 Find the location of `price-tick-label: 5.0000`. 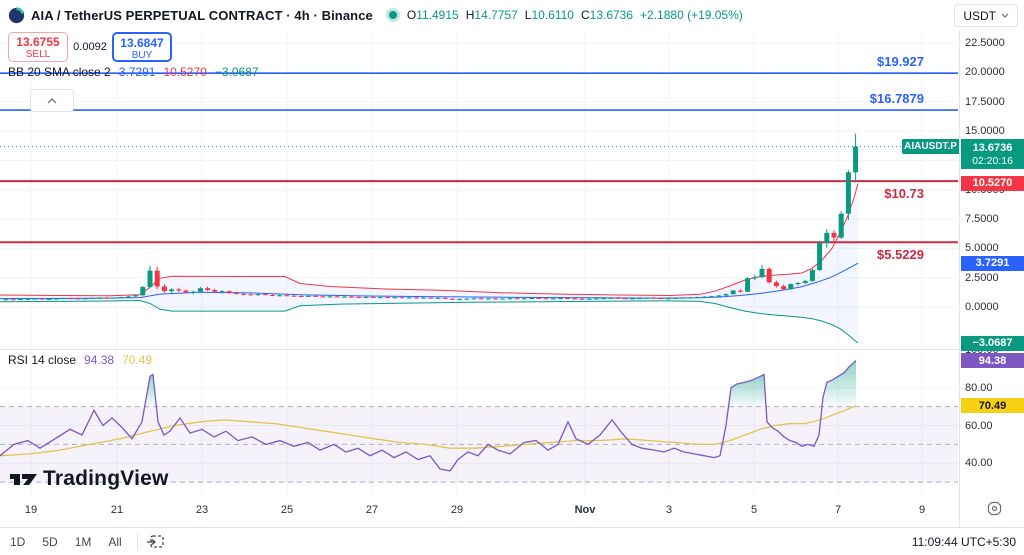

price-tick-label: 5.0000 is located at coordinates (982, 248).